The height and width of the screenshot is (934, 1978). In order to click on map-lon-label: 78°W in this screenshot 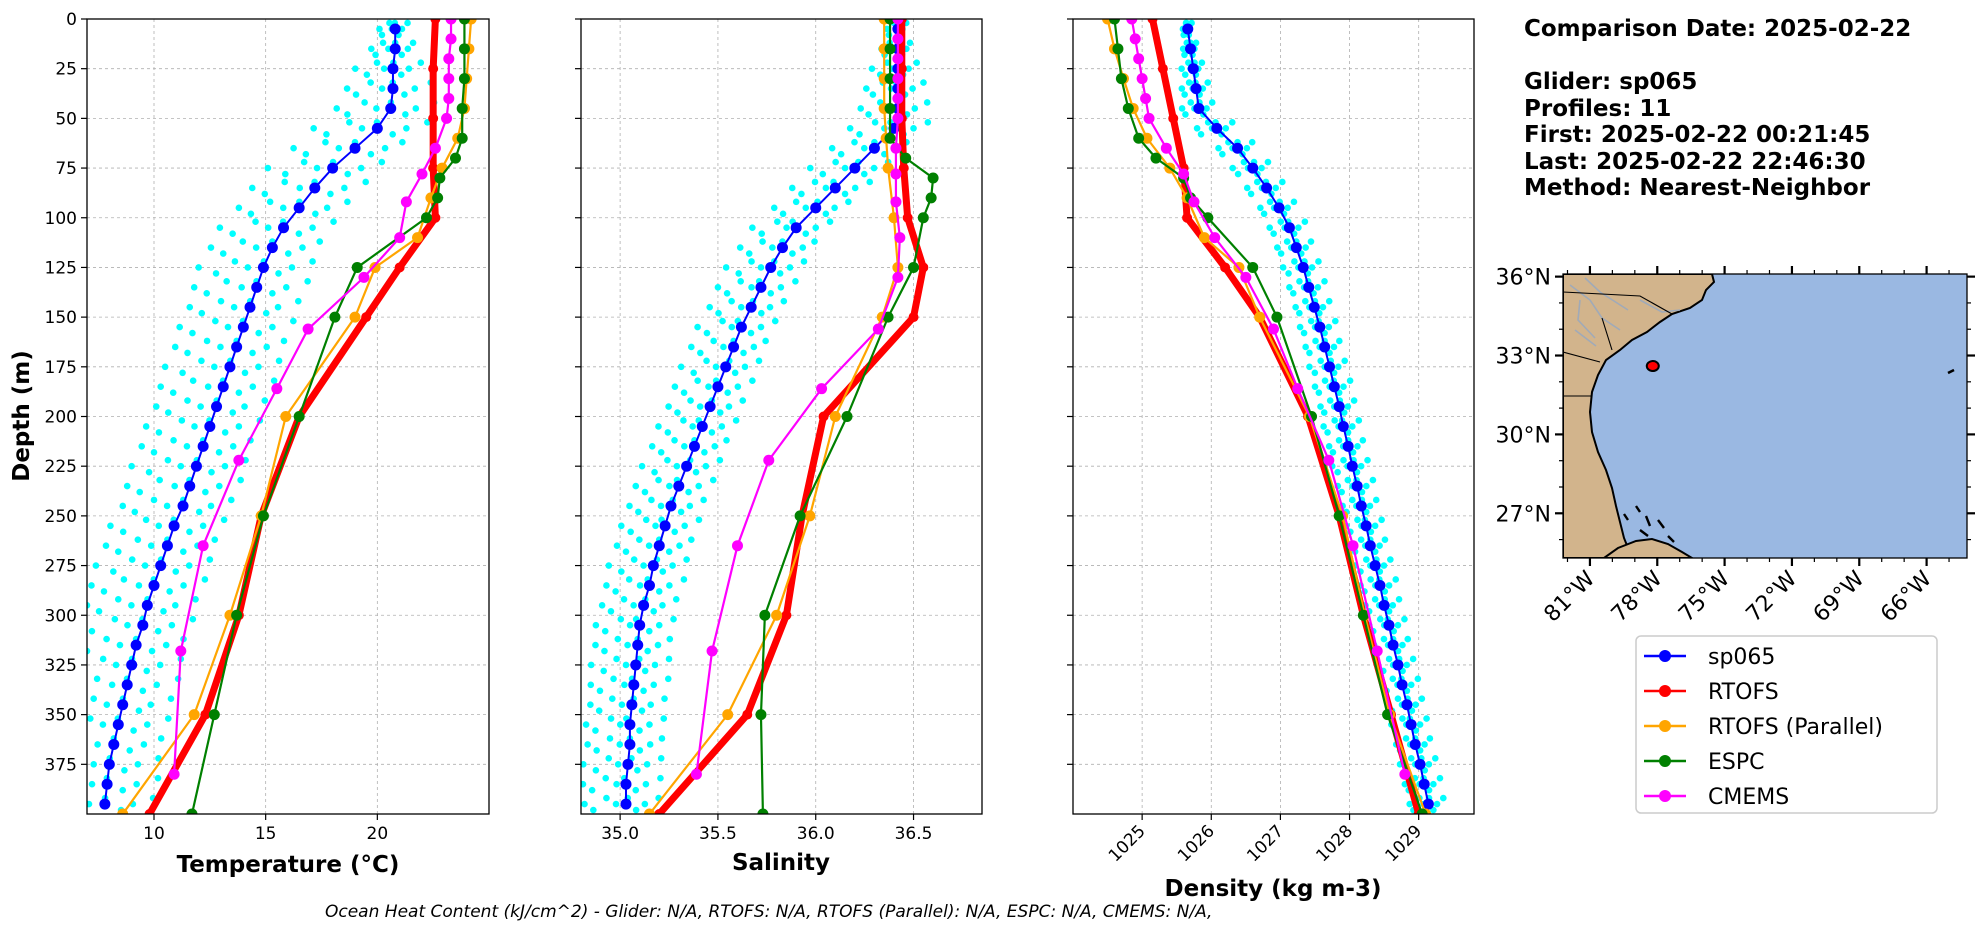, I will do `click(1637, 596)`.